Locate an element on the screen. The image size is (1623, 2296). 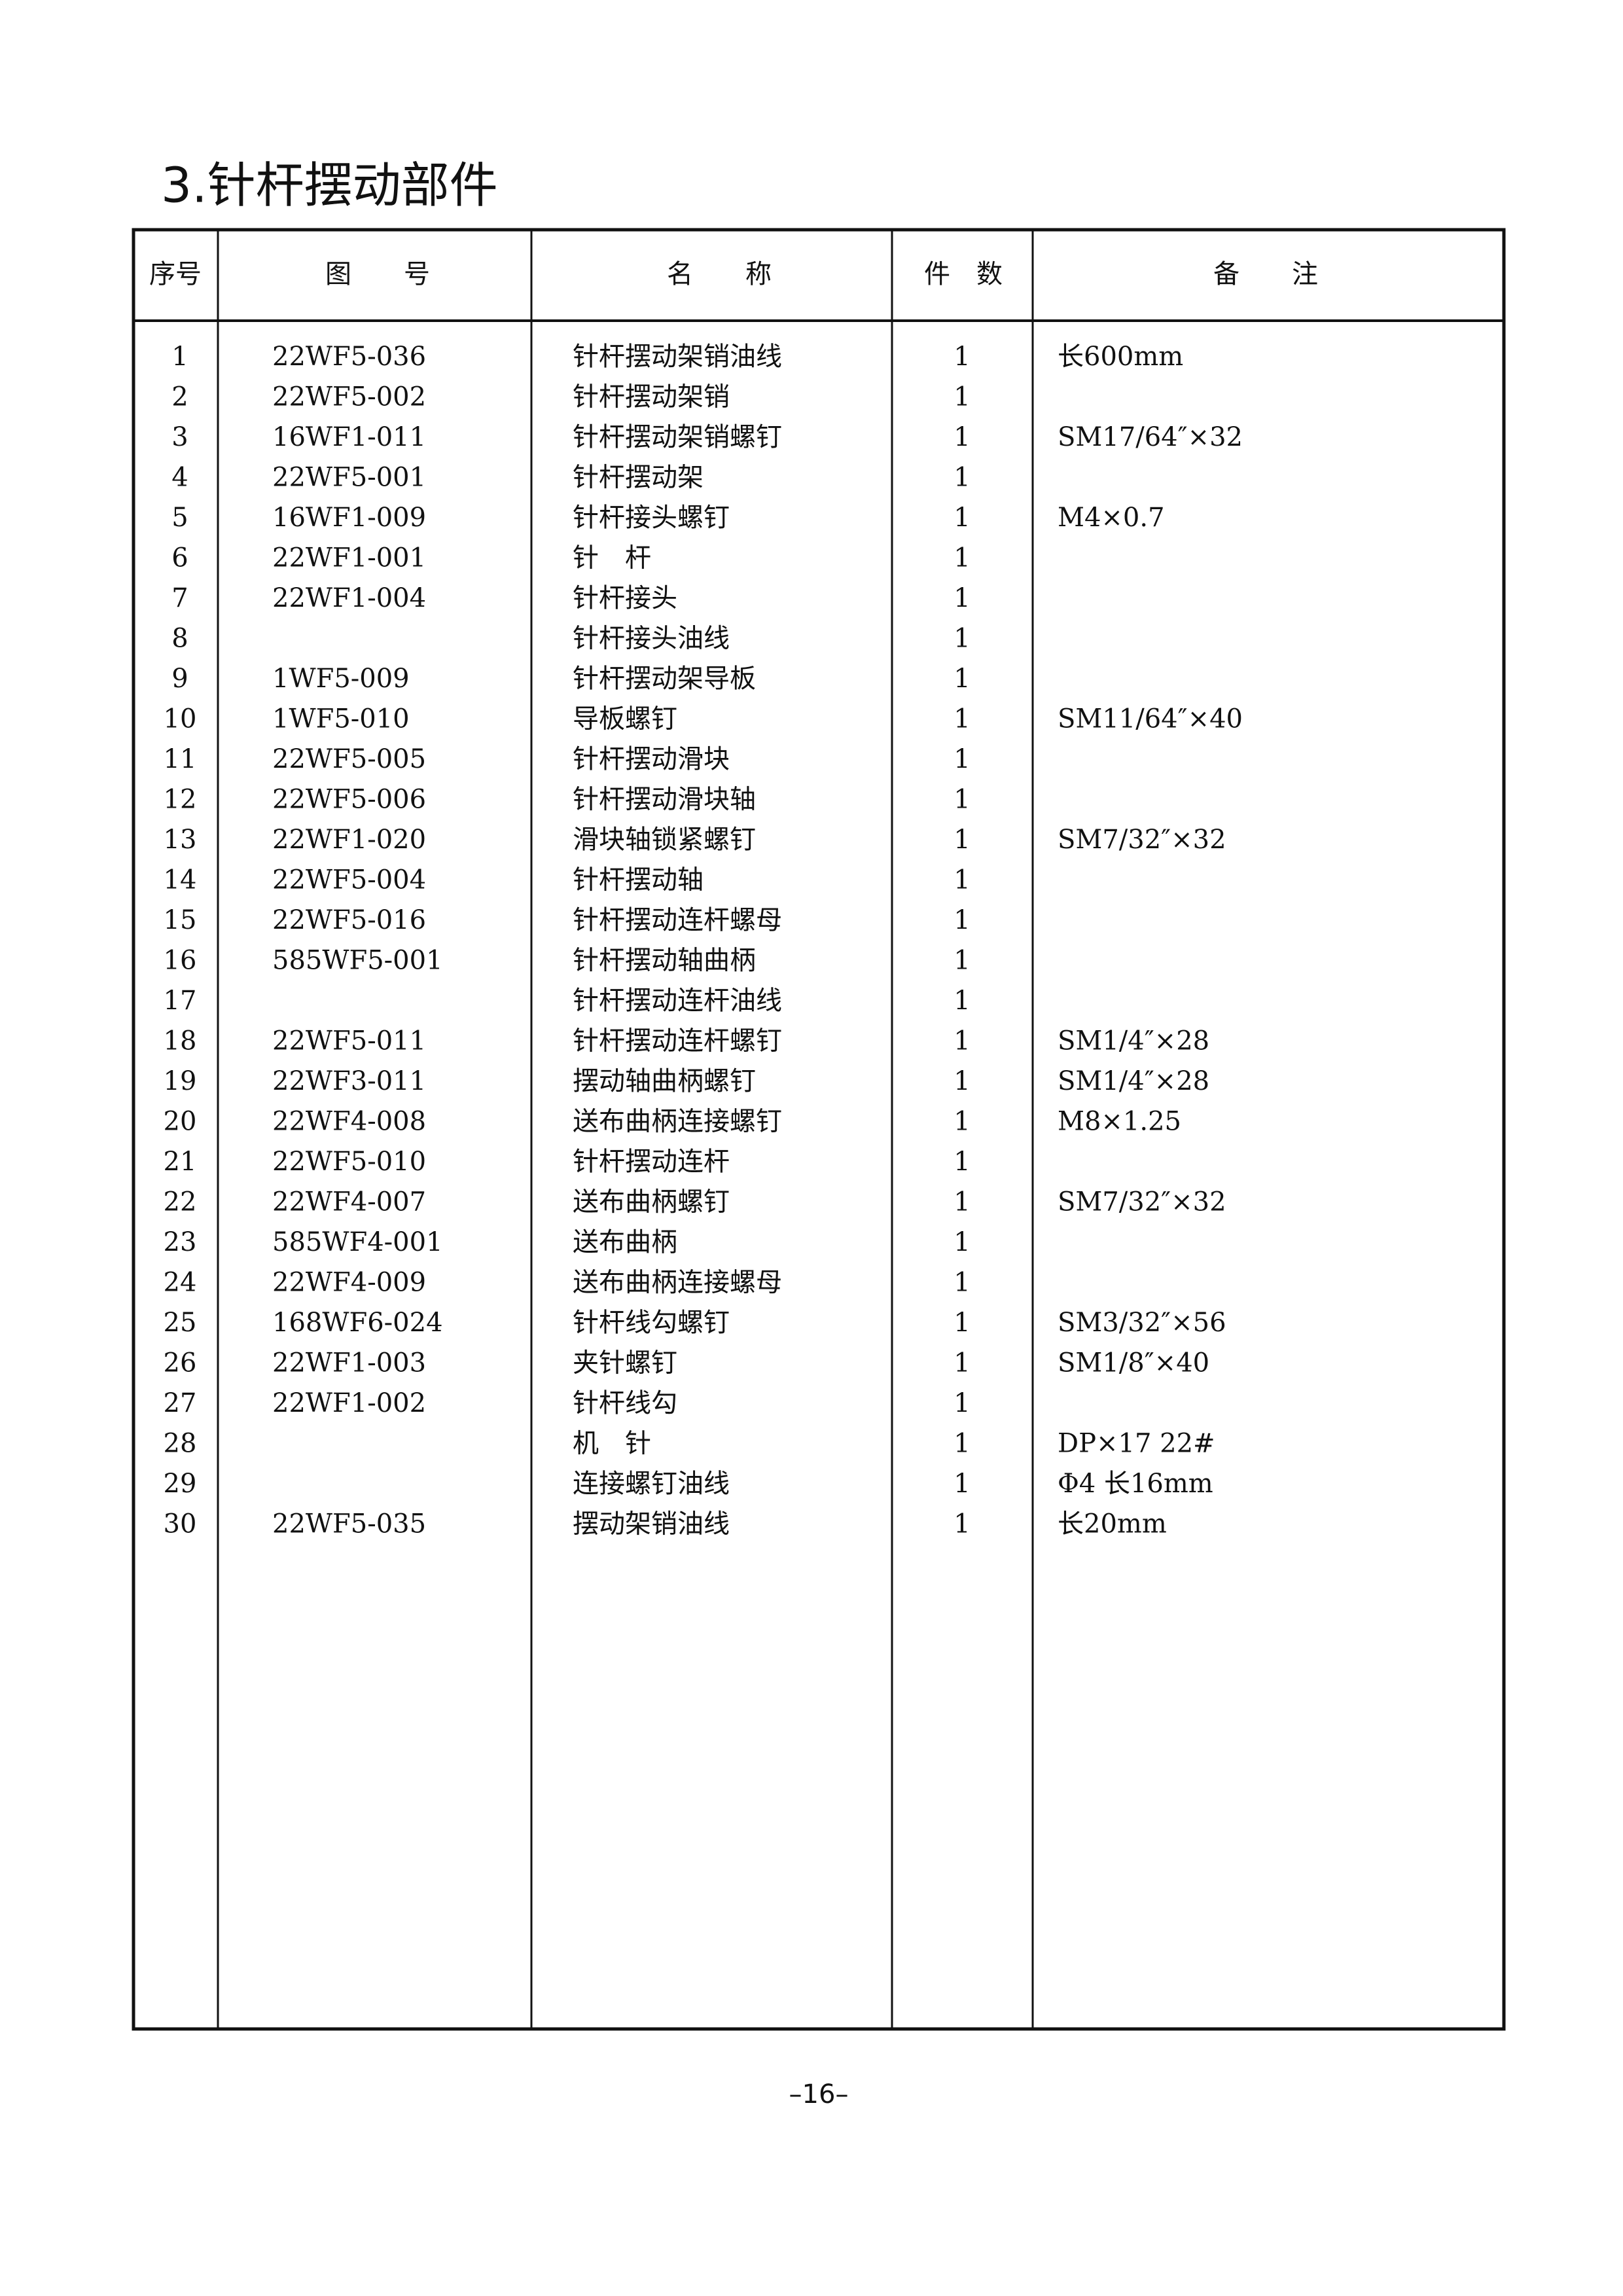
header-cell: 备 注 is located at coordinates (1266, 274).